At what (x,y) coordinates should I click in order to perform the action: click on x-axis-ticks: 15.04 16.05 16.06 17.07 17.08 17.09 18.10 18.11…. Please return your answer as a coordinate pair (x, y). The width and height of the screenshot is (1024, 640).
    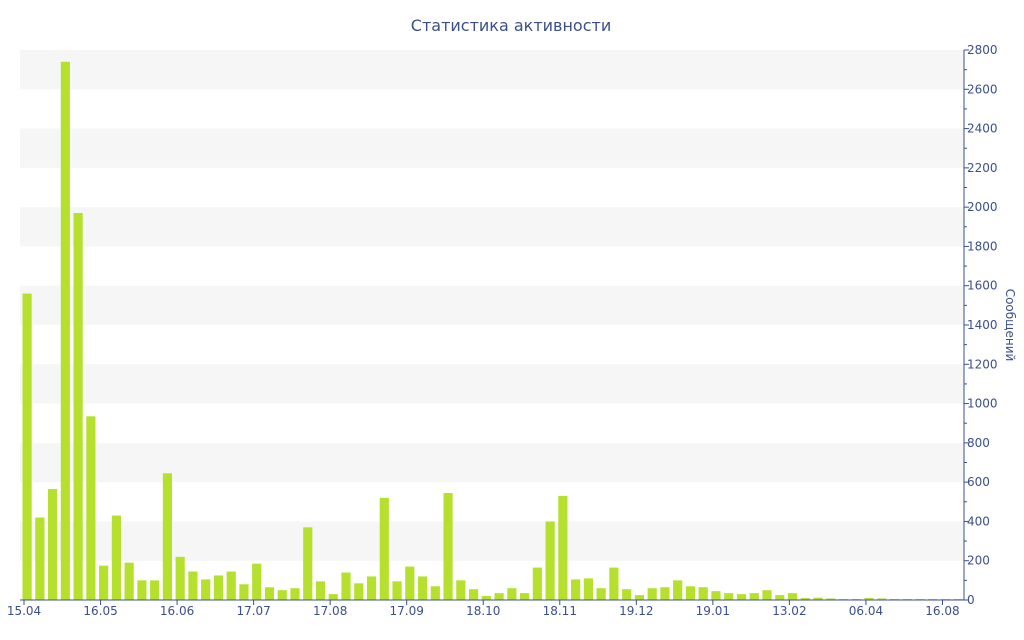
    Looking at the image, I should click on (483, 609).